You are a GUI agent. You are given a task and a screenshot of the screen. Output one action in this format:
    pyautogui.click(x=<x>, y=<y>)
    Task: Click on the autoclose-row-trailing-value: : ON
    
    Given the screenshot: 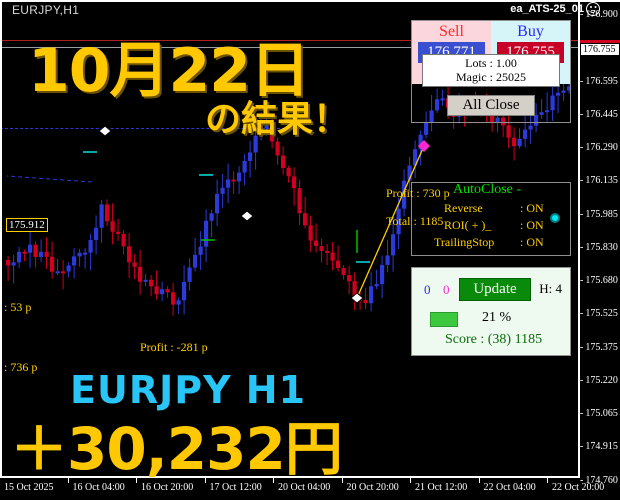 What is the action you would take?
    pyautogui.click(x=532, y=242)
    